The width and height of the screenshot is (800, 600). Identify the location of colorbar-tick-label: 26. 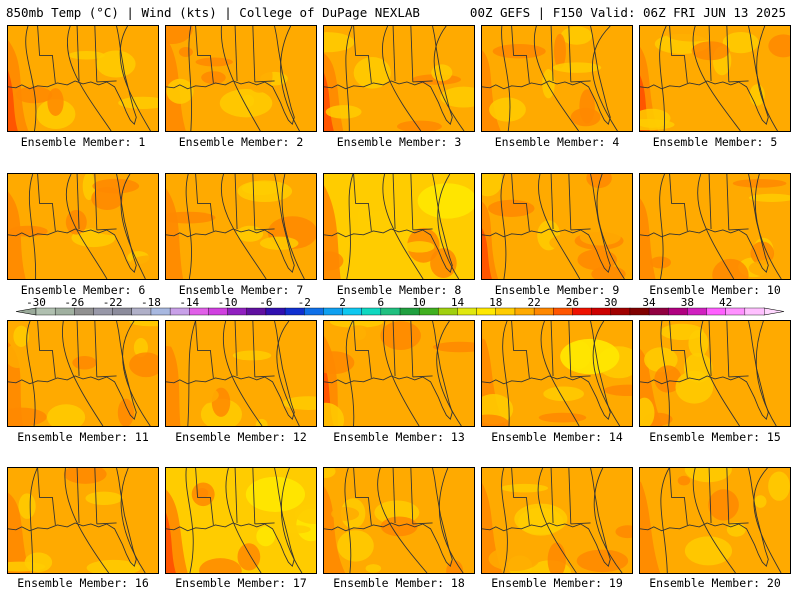
(572, 302).